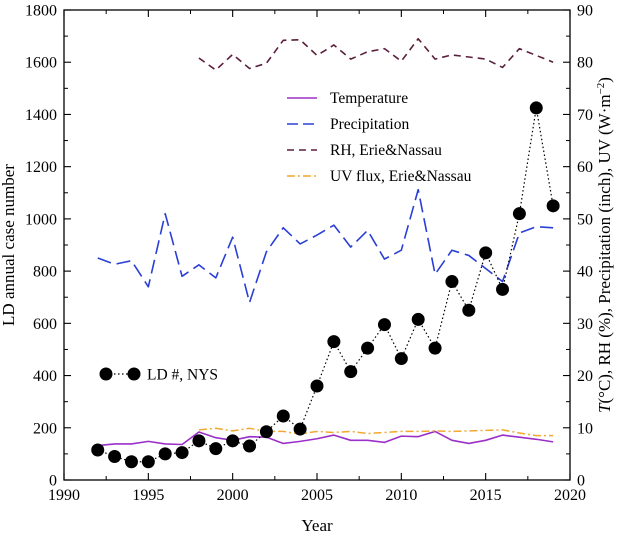 Image resolution: width=633 pixels, height=538 pixels. I want to click on legend-label: UV flux, Erie&Nassau, so click(401, 176).